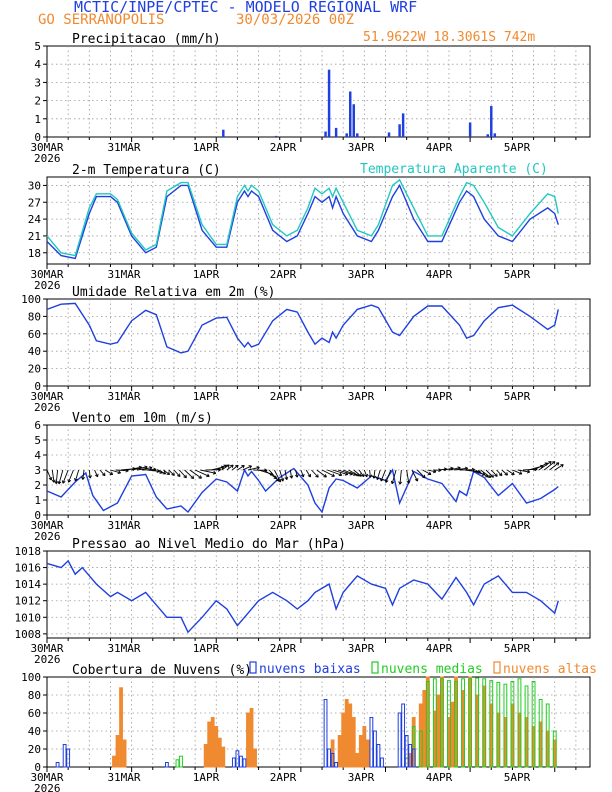 The height and width of the screenshot is (792, 612). I want to click on temp-ytick-label: 24, so click(35, 219).